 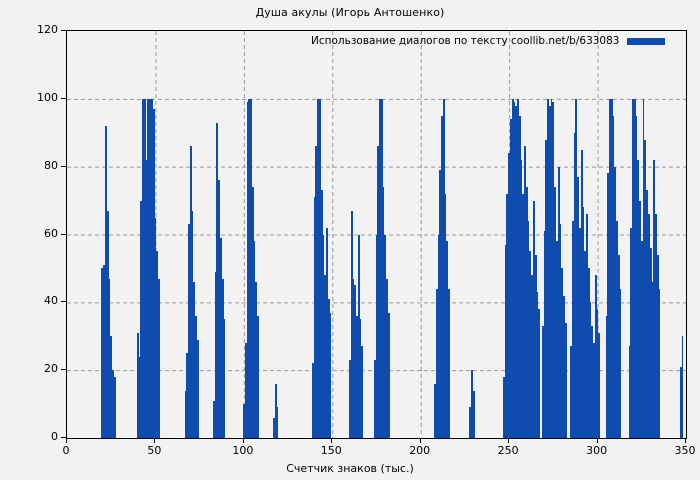 I want to click on y-tick-label: 120, so click(x=47, y=29).